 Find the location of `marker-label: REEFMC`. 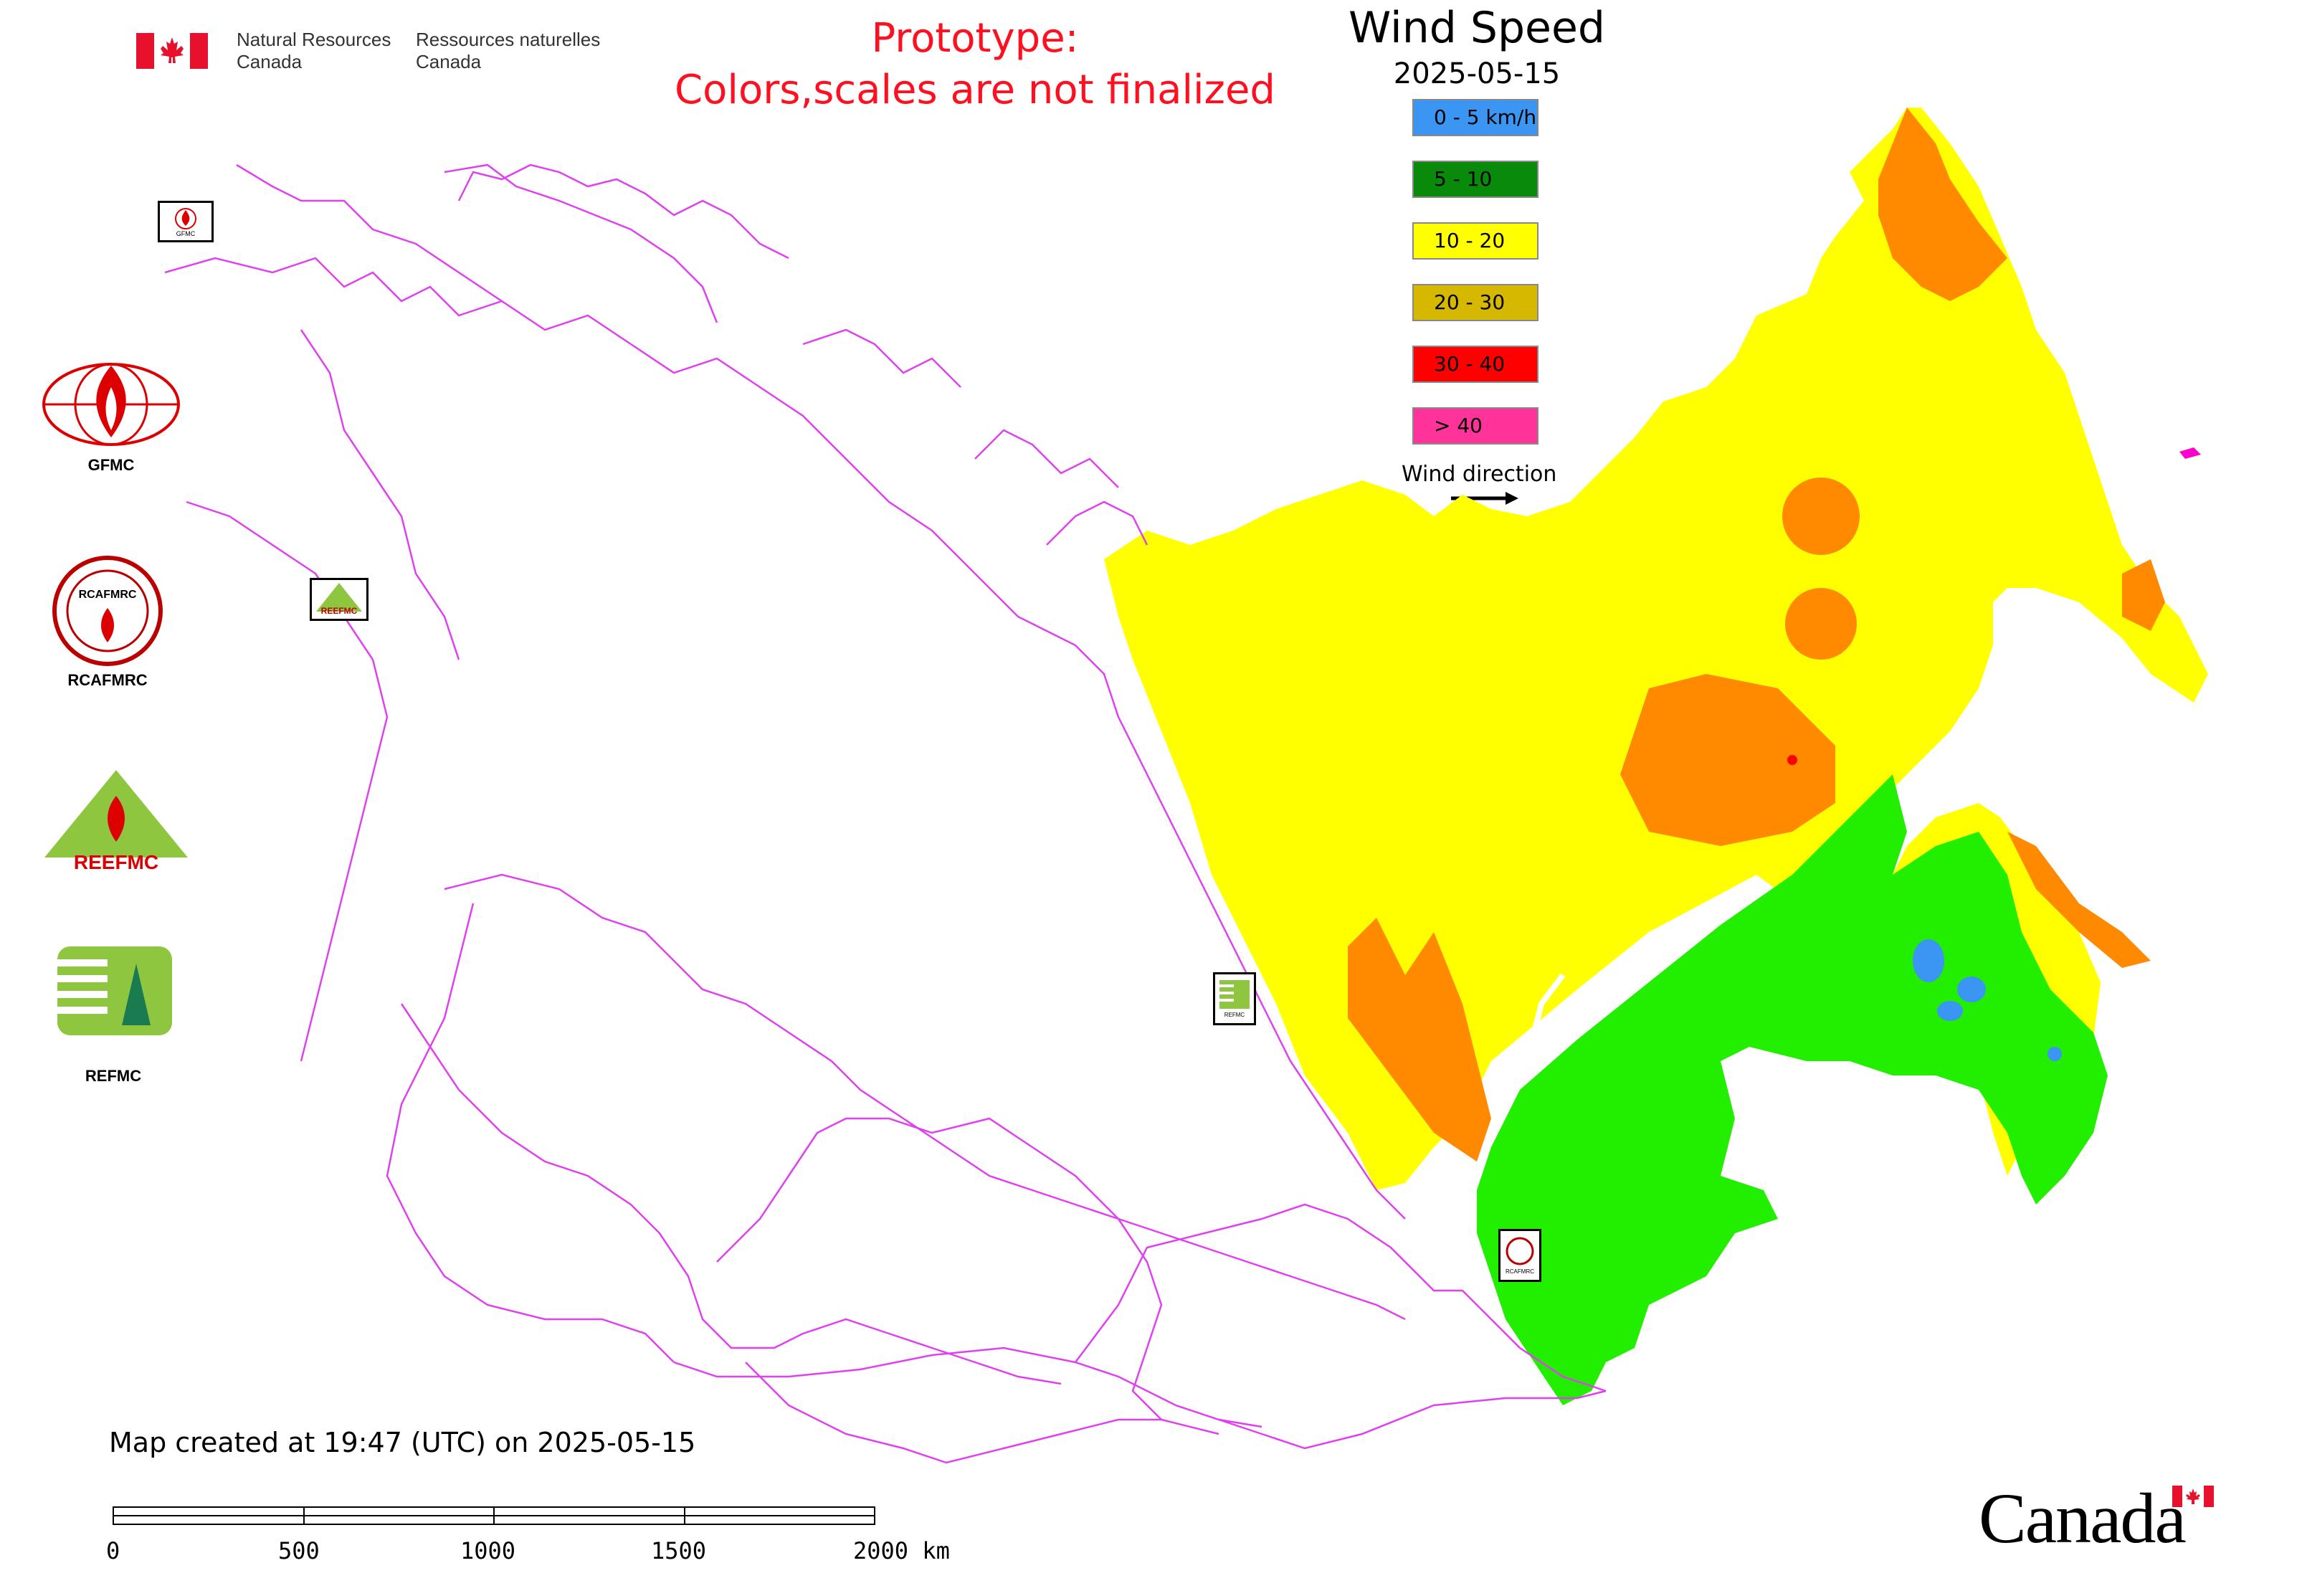

marker-label: REEFMC is located at coordinates (339, 611).